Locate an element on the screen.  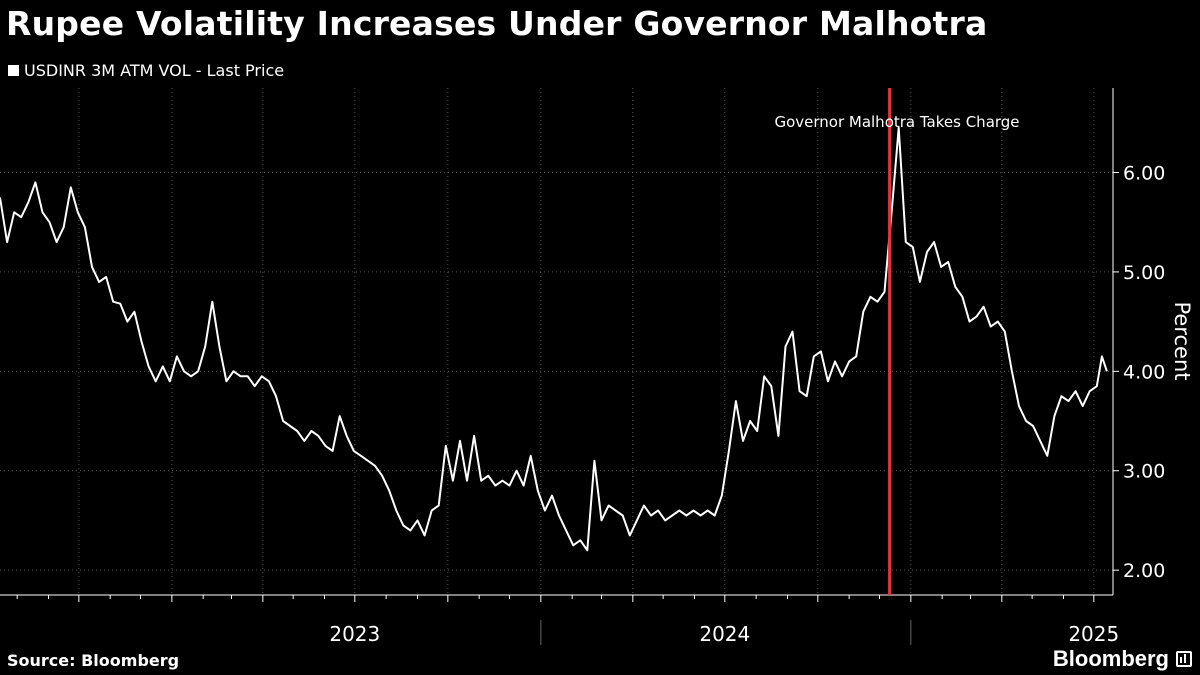
x-year-label: 2023 is located at coordinates (354, 634).